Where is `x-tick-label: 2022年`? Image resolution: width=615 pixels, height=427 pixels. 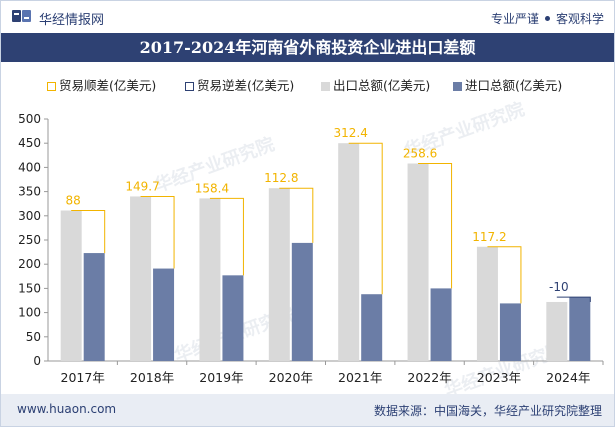 x-tick-label: 2022年 is located at coordinates (429, 377).